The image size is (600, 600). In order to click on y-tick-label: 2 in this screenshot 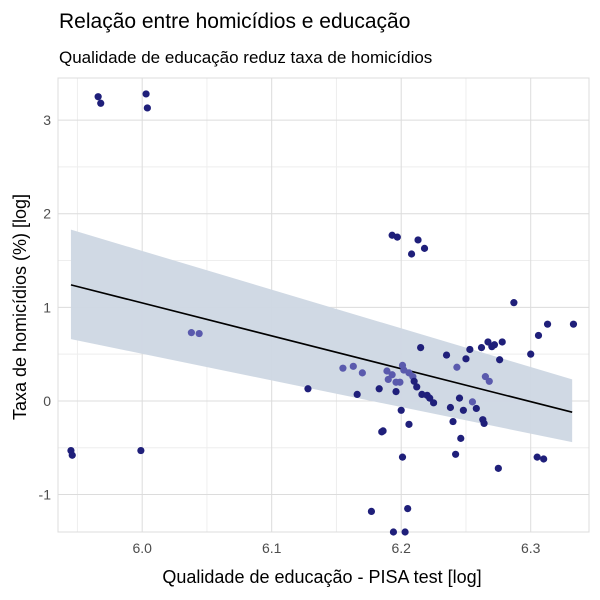, I will do `click(47, 214)`.